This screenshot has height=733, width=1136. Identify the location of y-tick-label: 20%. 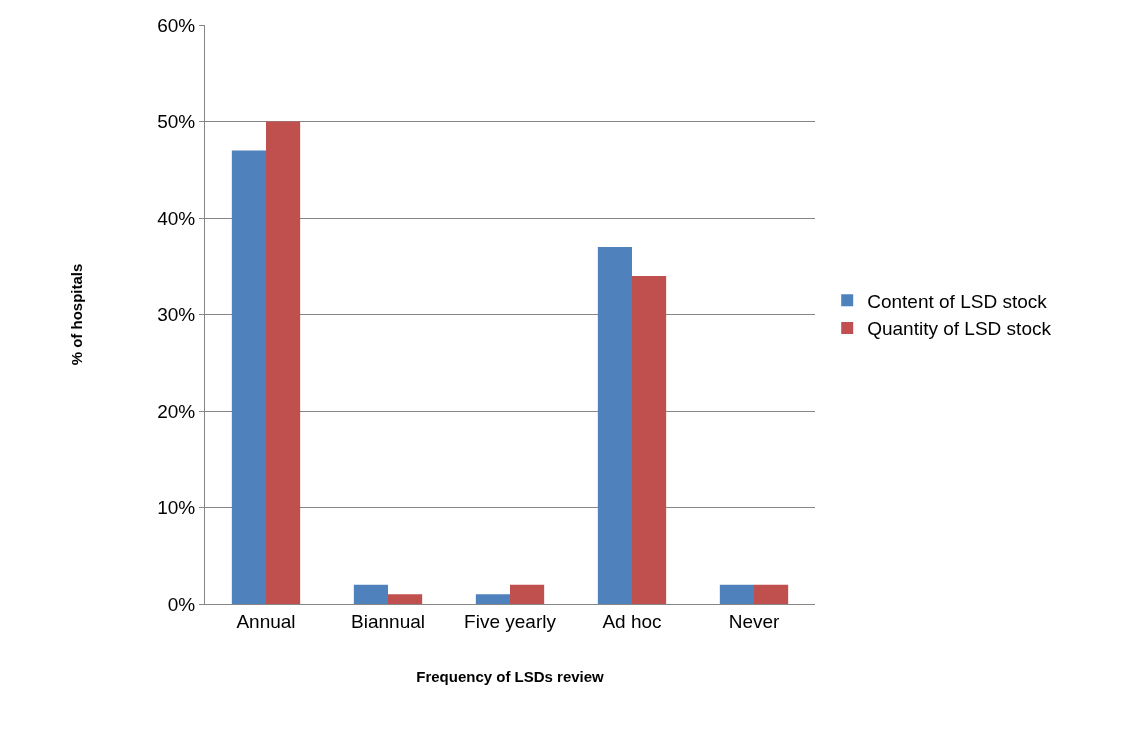
(176, 411).